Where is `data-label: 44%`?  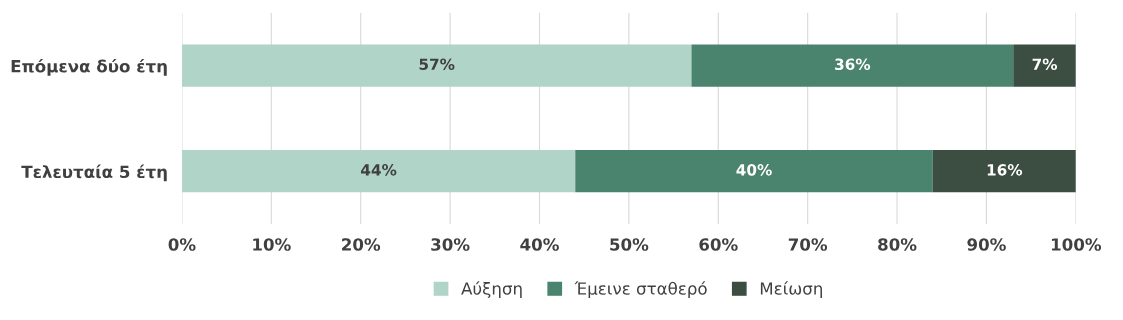
data-label: 44% is located at coordinates (378, 170).